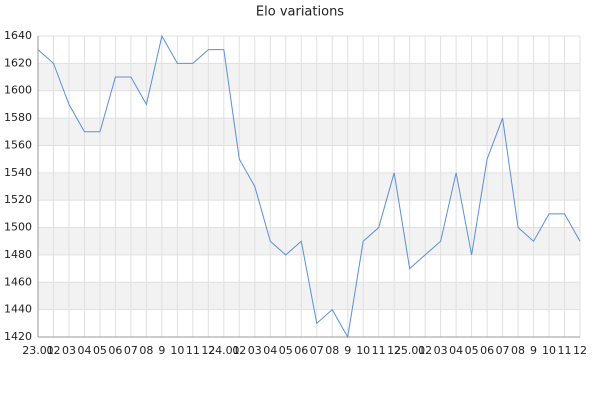 This screenshot has height=400, width=600. I want to click on y-tick-label: 1620, so click(18, 62).